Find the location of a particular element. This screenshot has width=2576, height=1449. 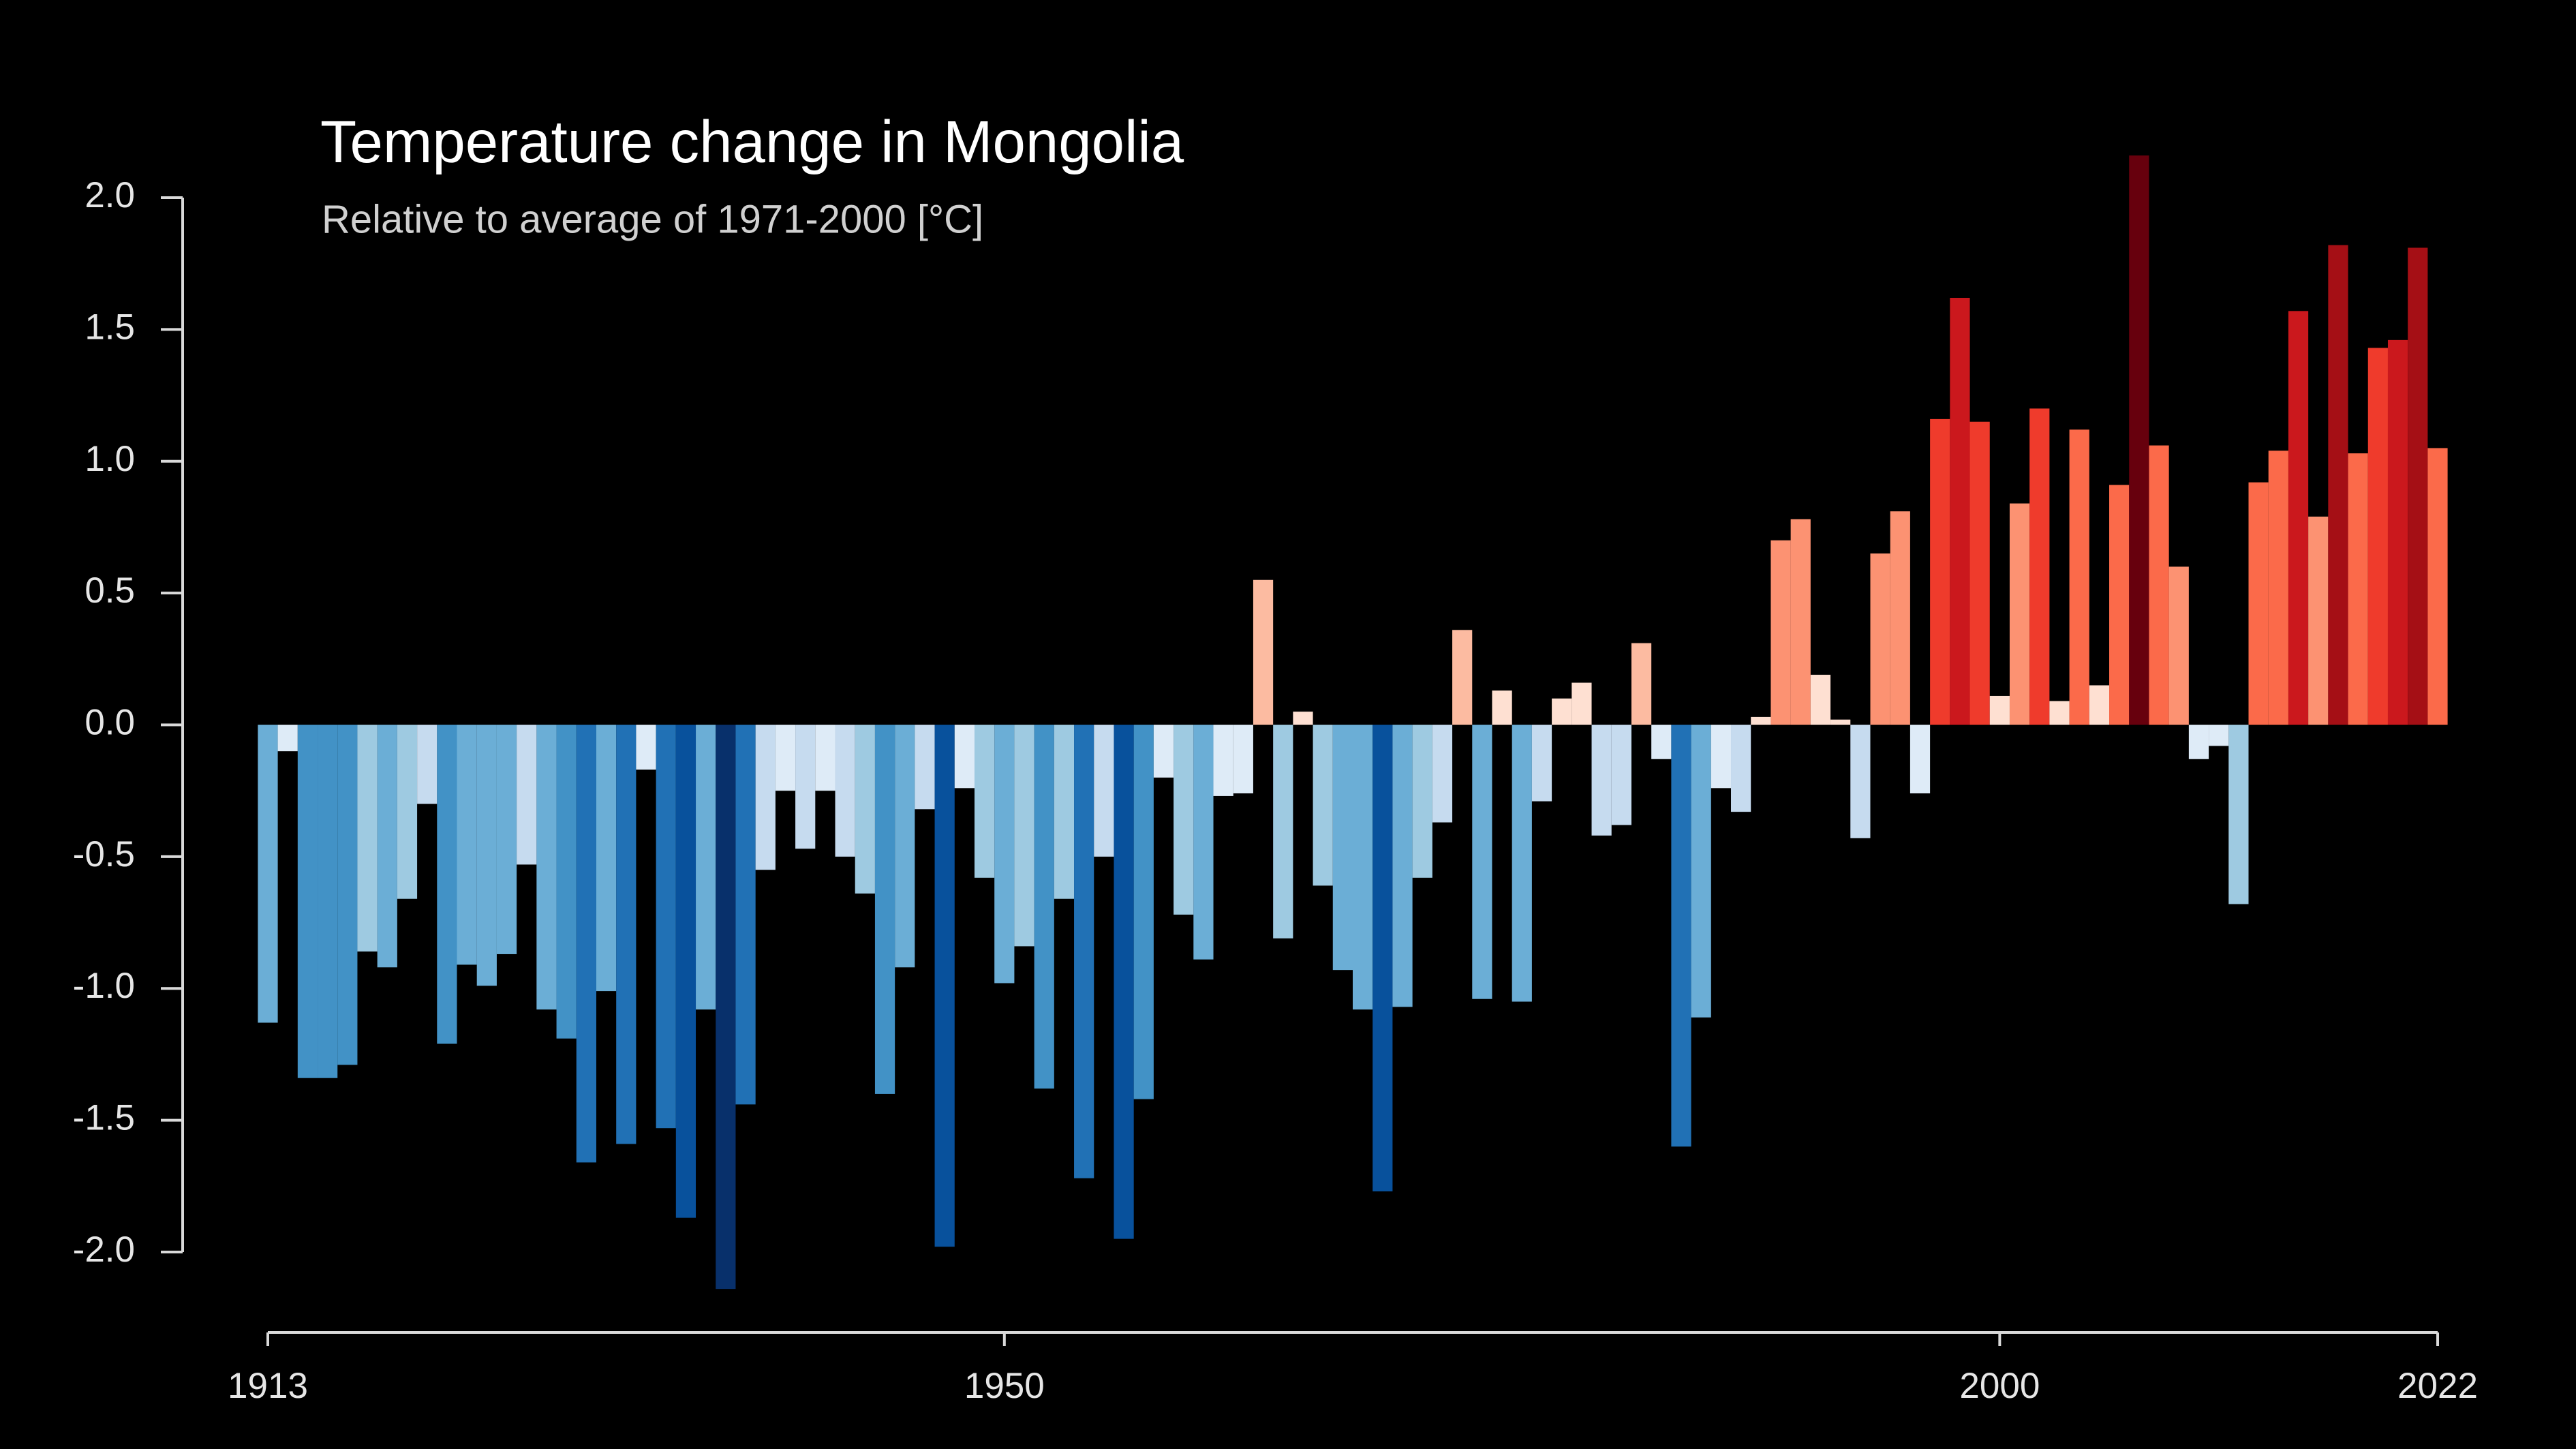

y-tick-label: 1.5 is located at coordinates (110, 327).